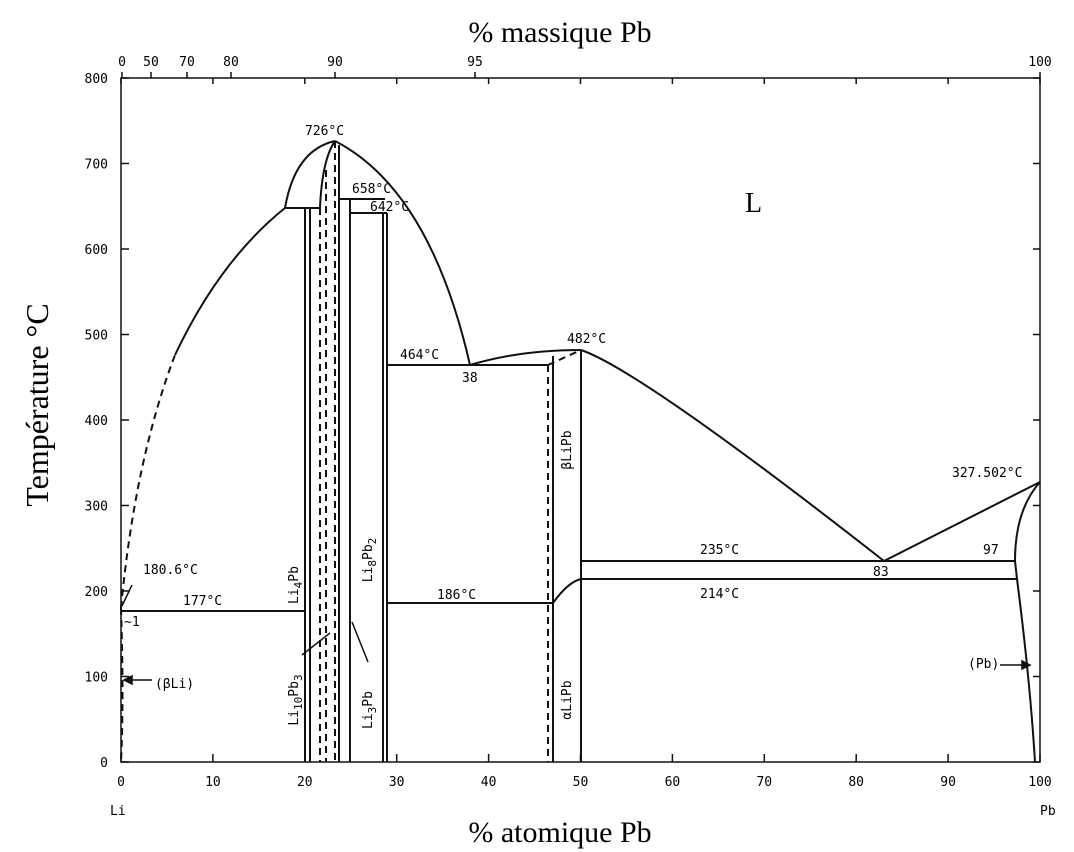 The width and height of the screenshot is (1074, 852). Describe the element at coordinates (174, 684) in the screenshot. I see `annotation: (βLi)` at that location.